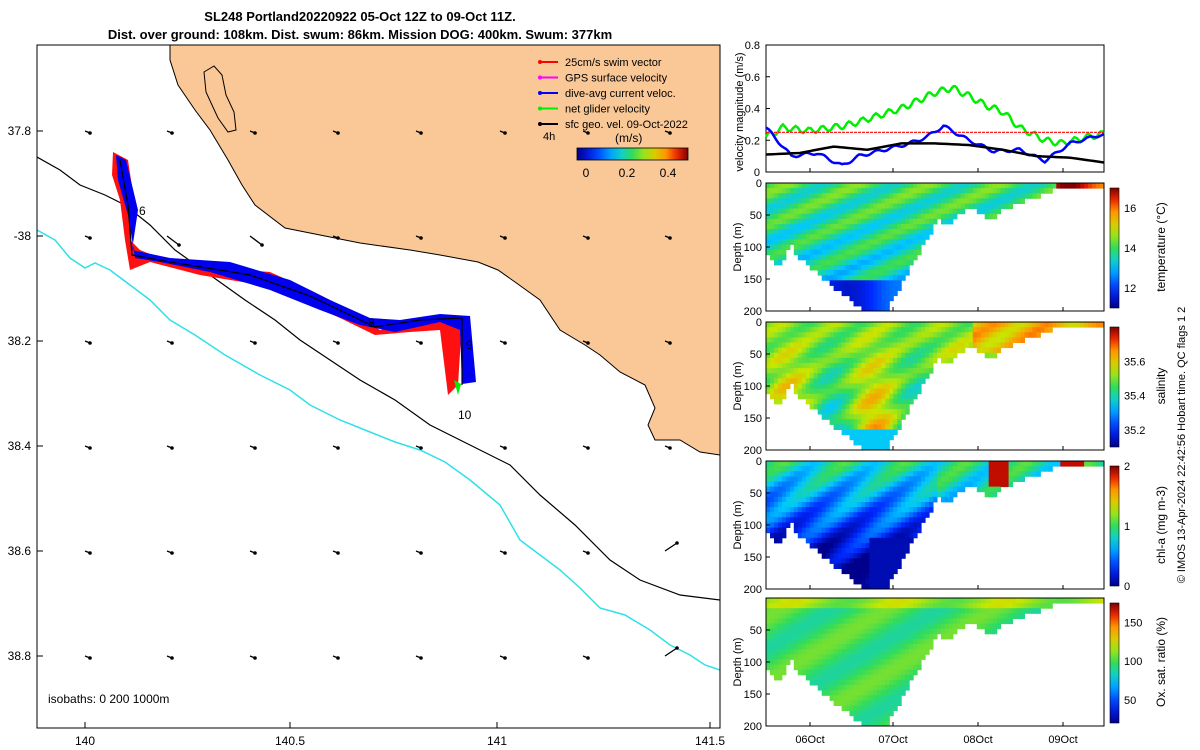 This screenshot has height=750, width=1200. I want to click on geo-velocity-arrow, so click(173, 240).